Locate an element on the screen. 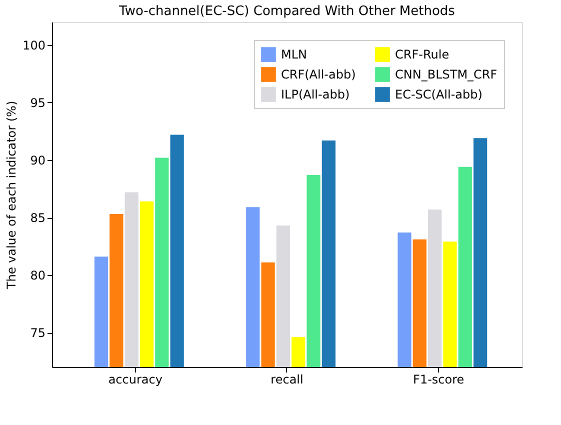 This screenshot has height=425, width=561. y-axis-title: The value of each indicator (%) is located at coordinates (11, 195).